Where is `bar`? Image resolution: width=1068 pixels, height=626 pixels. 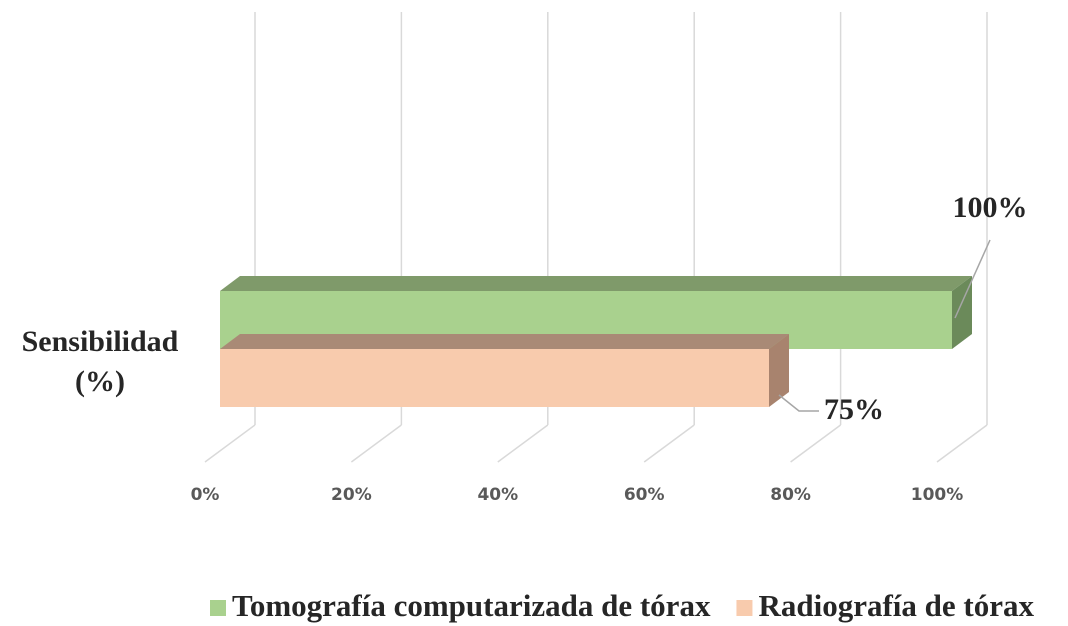 bar is located at coordinates (494, 378).